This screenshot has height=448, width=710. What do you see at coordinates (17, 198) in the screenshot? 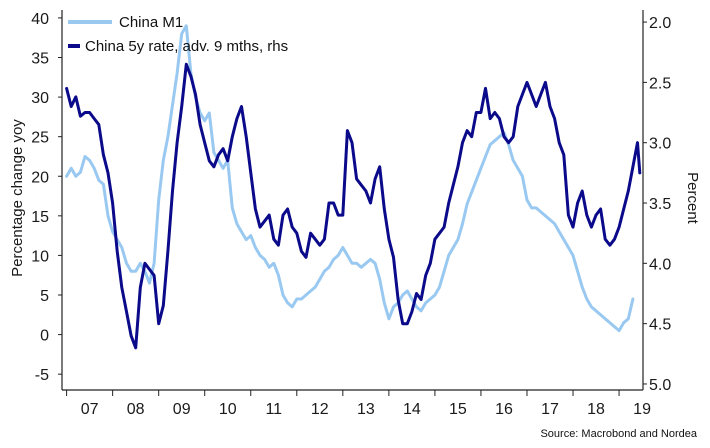
I see `y-axis-left-title: Percentage change yoy` at bounding box center [17, 198].